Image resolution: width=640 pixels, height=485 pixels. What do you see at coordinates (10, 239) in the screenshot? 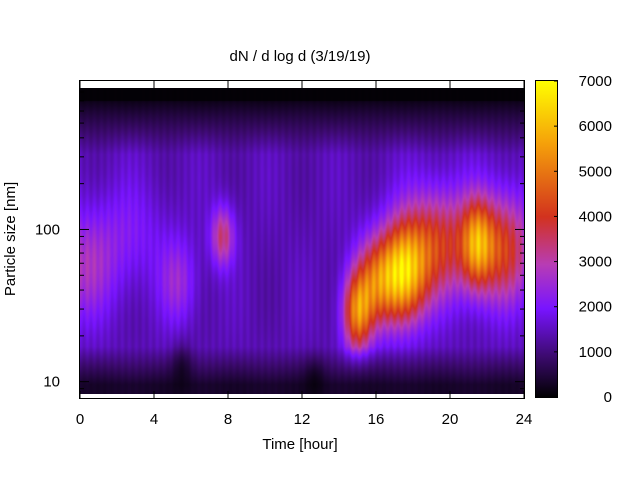
I see `y-axis-label: Particle size [nm]` at bounding box center [10, 239].